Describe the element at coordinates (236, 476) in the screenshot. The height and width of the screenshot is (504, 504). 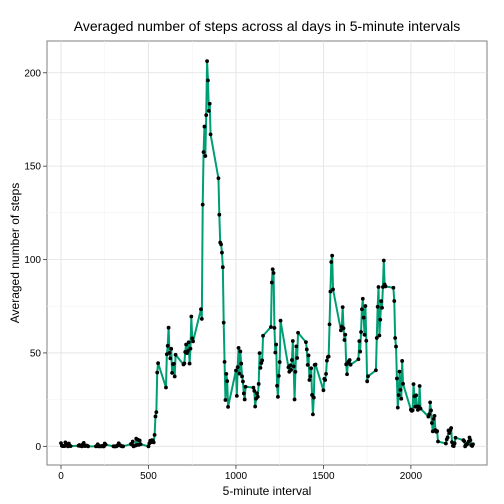
I see `x-tick-label: 1000` at that location.